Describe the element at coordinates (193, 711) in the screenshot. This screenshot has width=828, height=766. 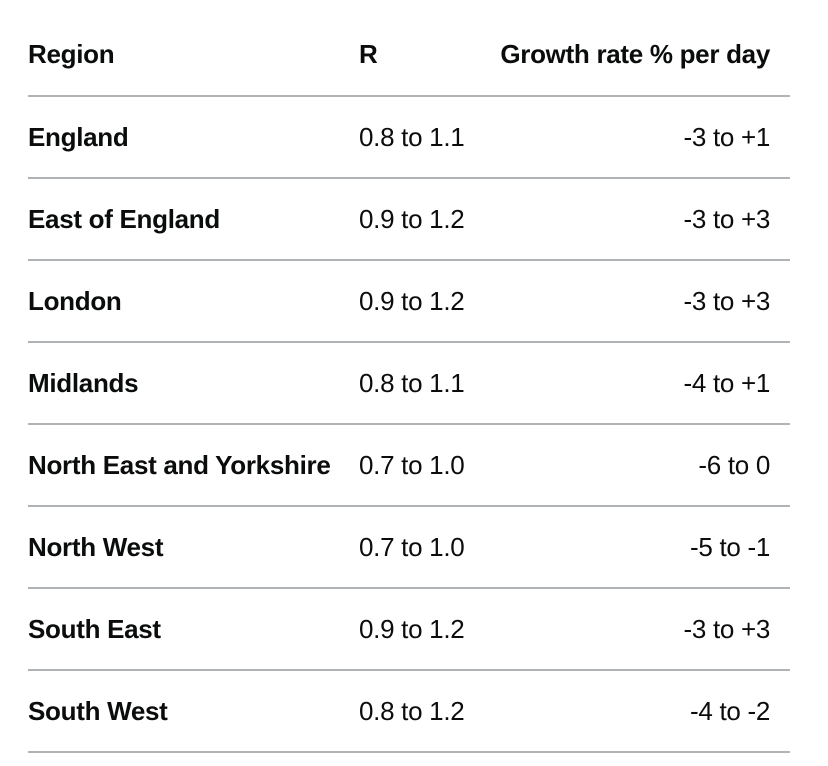
I see `cell-region: South West` at that location.